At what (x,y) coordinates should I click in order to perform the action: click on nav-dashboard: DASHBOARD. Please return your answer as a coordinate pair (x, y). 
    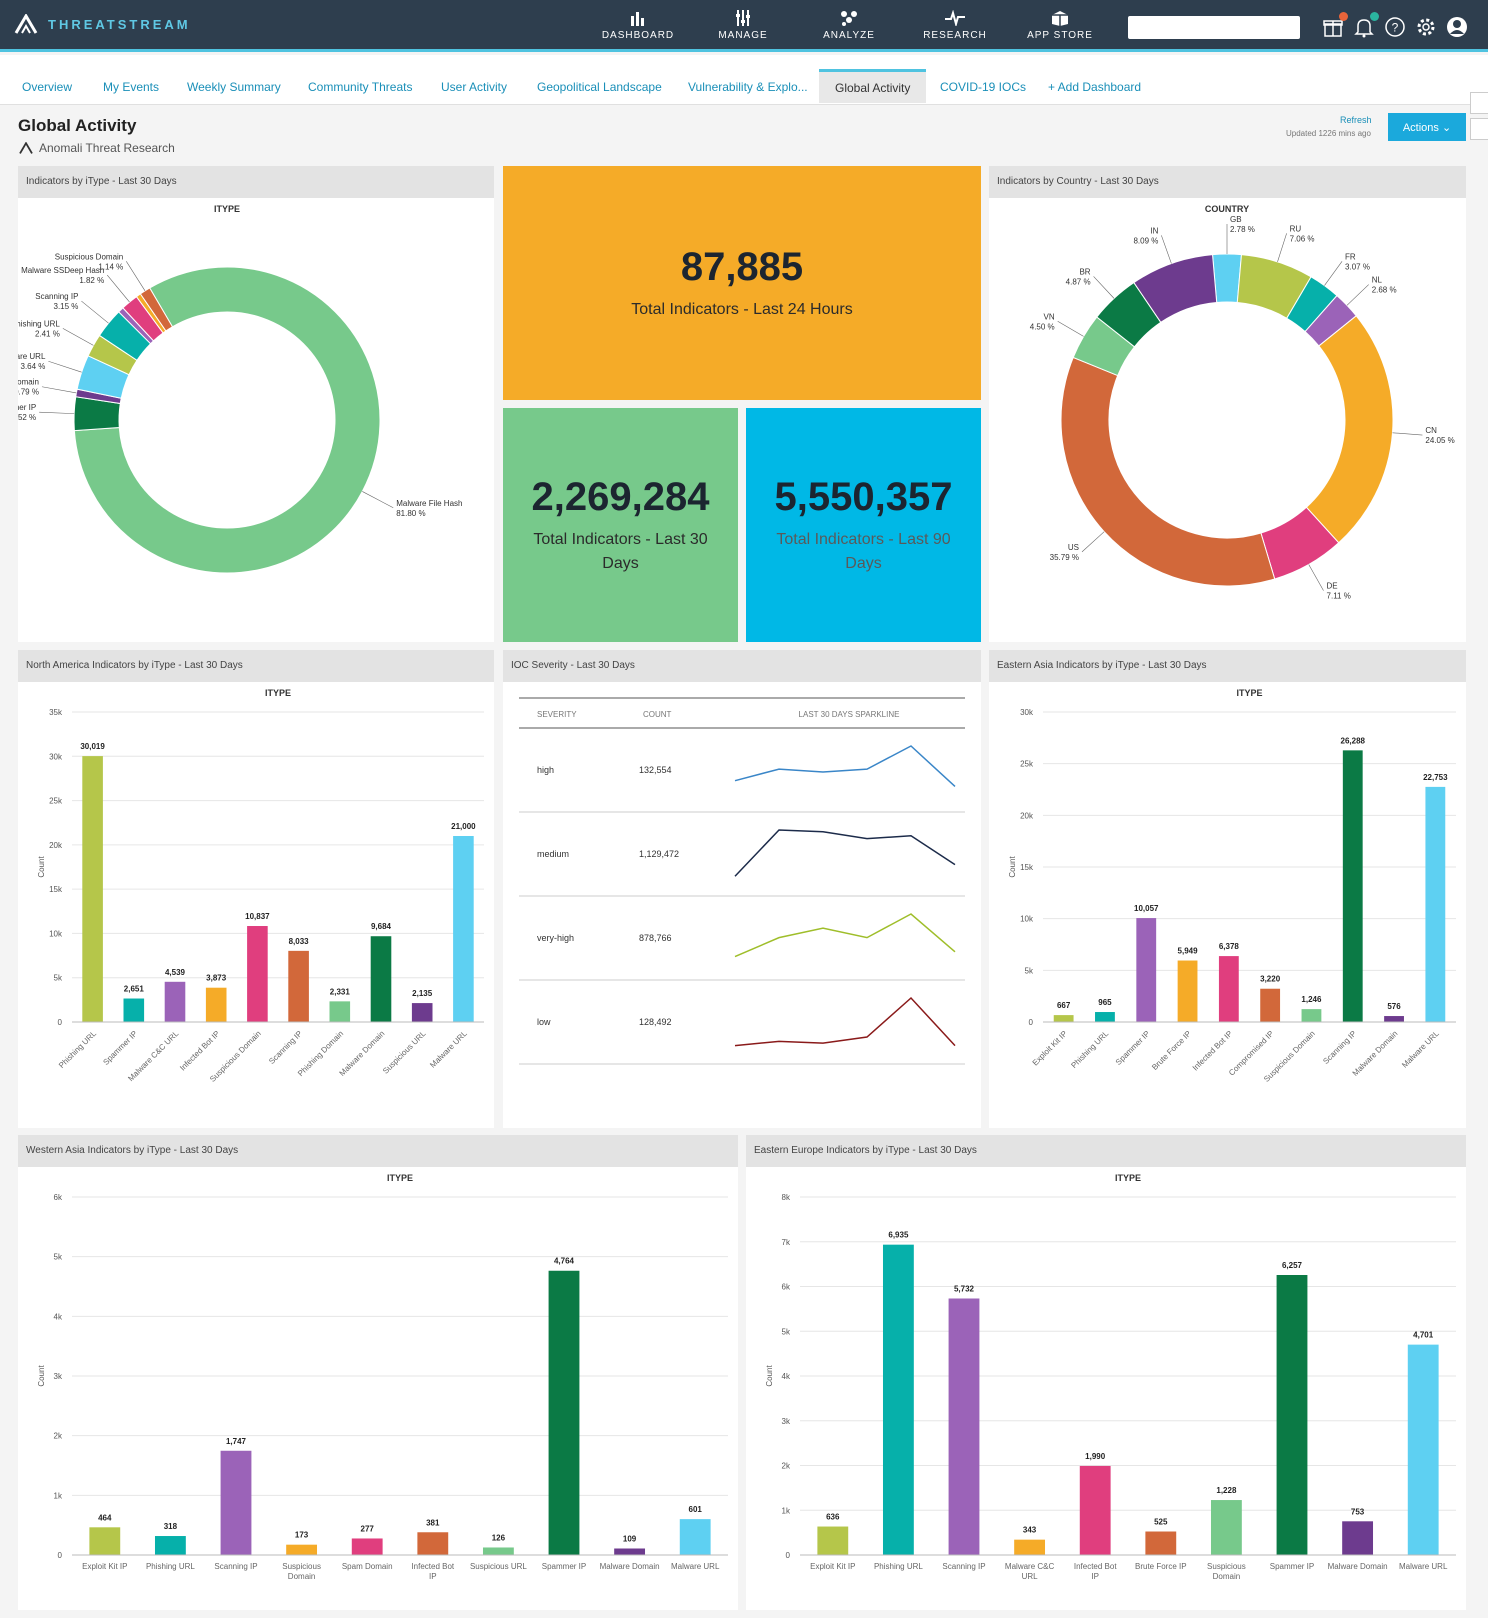
    Looking at the image, I should click on (638, 24).